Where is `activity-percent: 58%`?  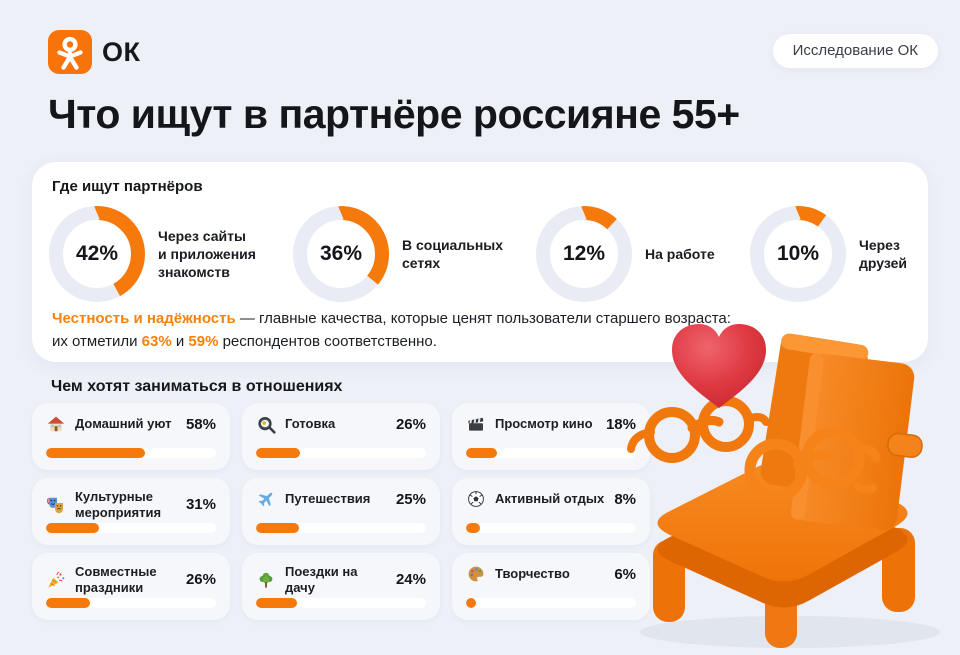
activity-percent: 58% is located at coordinates (200, 424).